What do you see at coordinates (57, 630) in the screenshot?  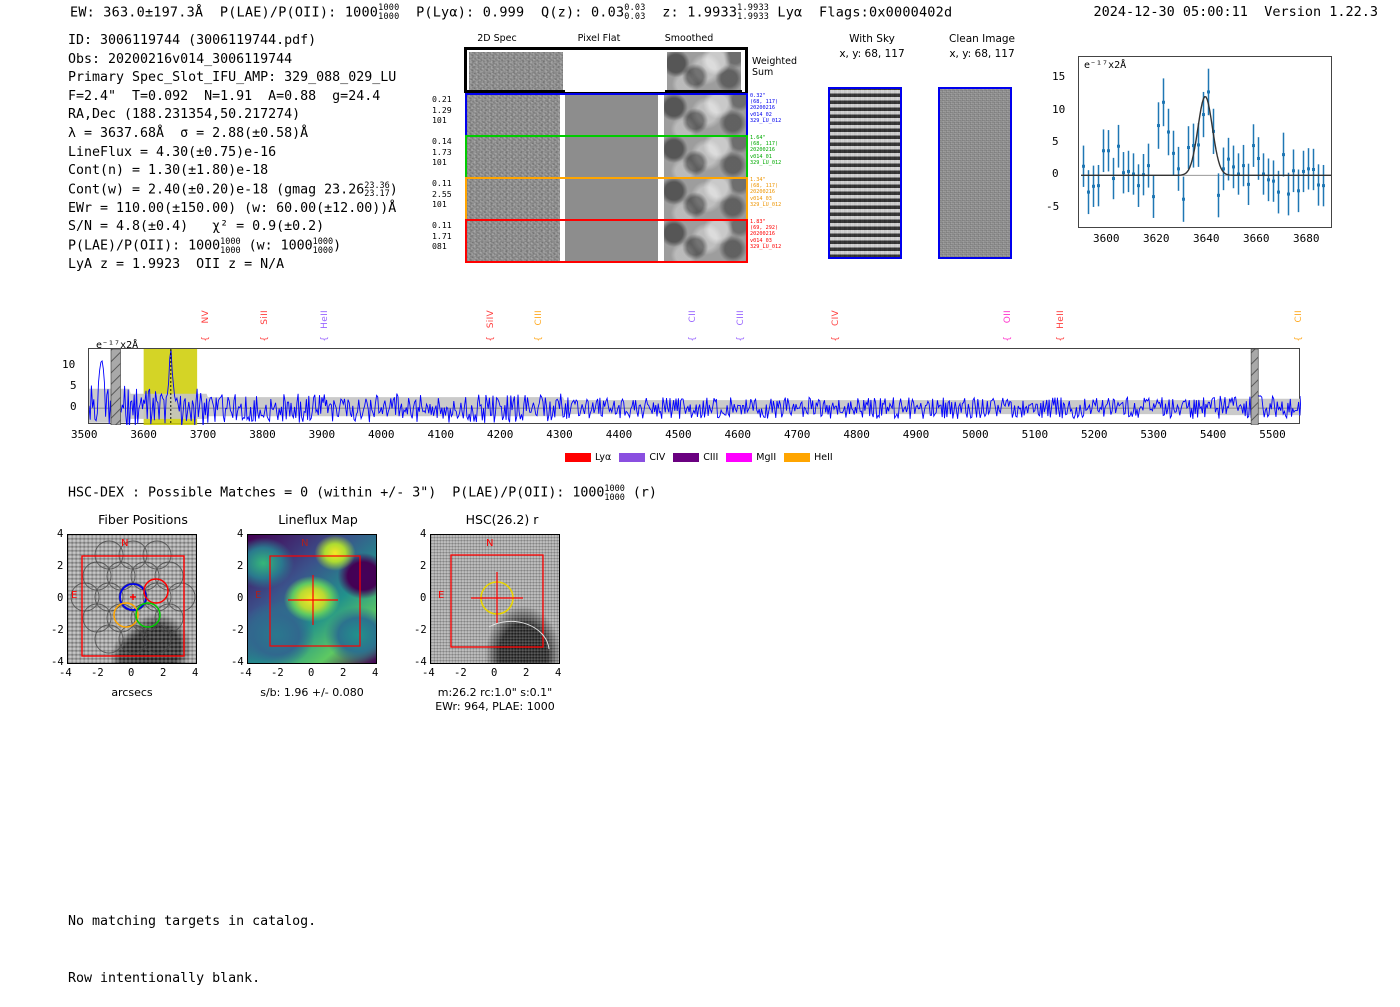 I see `fiber-ytick: -2` at bounding box center [57, 630].